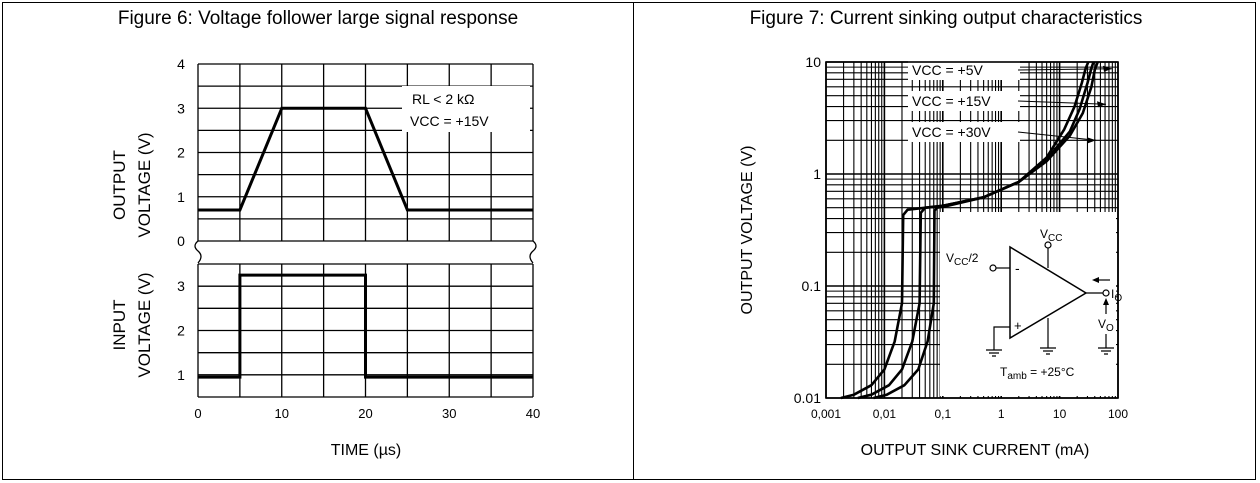  What do you see at coordinates (366, 450) in the screenshot?
I see `fig6-xlabel: TIME (µs)` at bounding box center [366, 450].